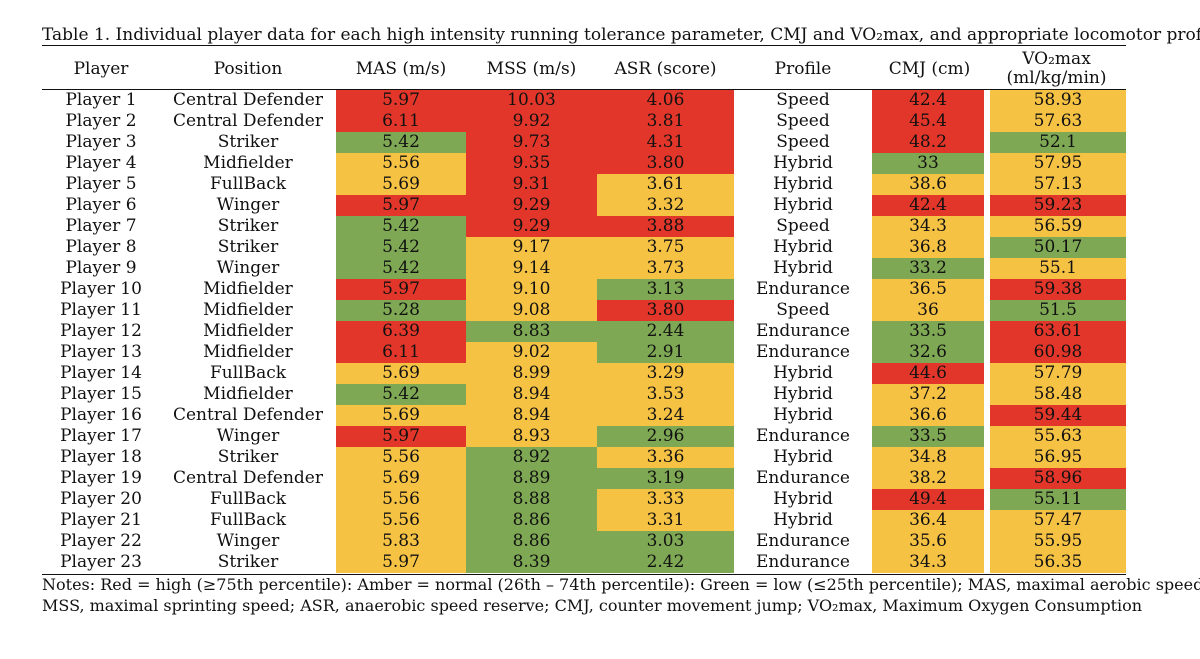 Image resolution: width=1200 pixels, height=659 pixels. I want to click on cell-vo2max: 59.44, so click(1055, 415).